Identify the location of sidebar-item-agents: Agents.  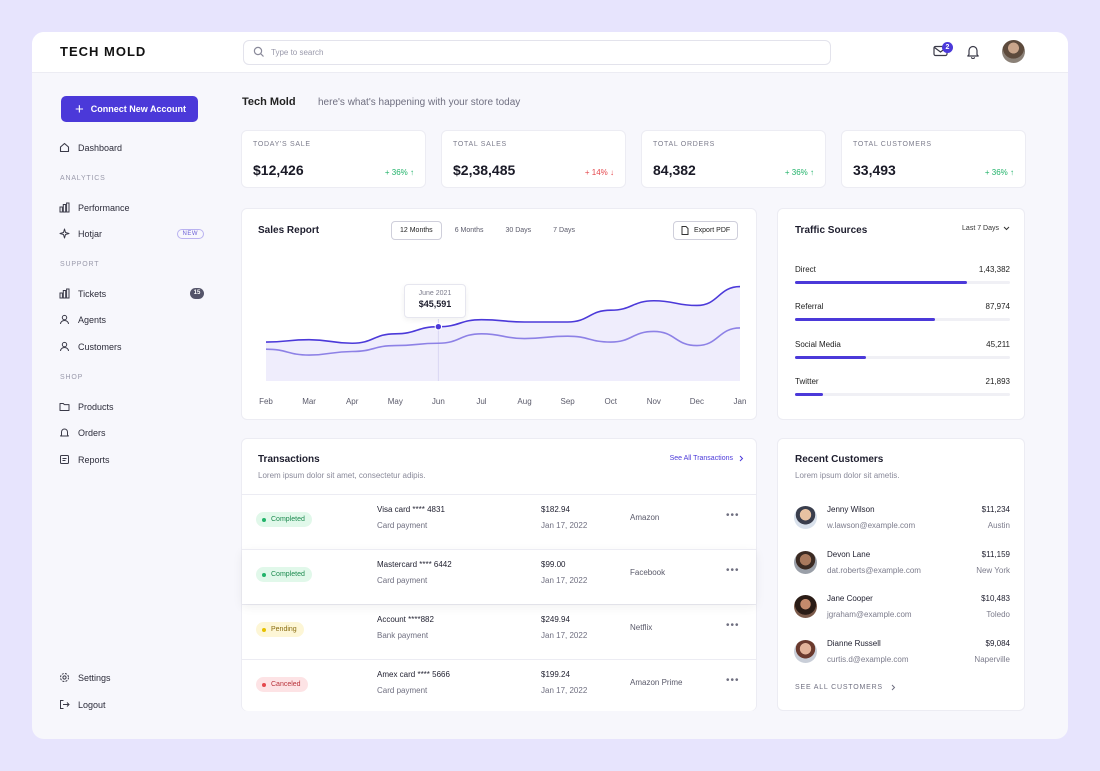
(131, 319).